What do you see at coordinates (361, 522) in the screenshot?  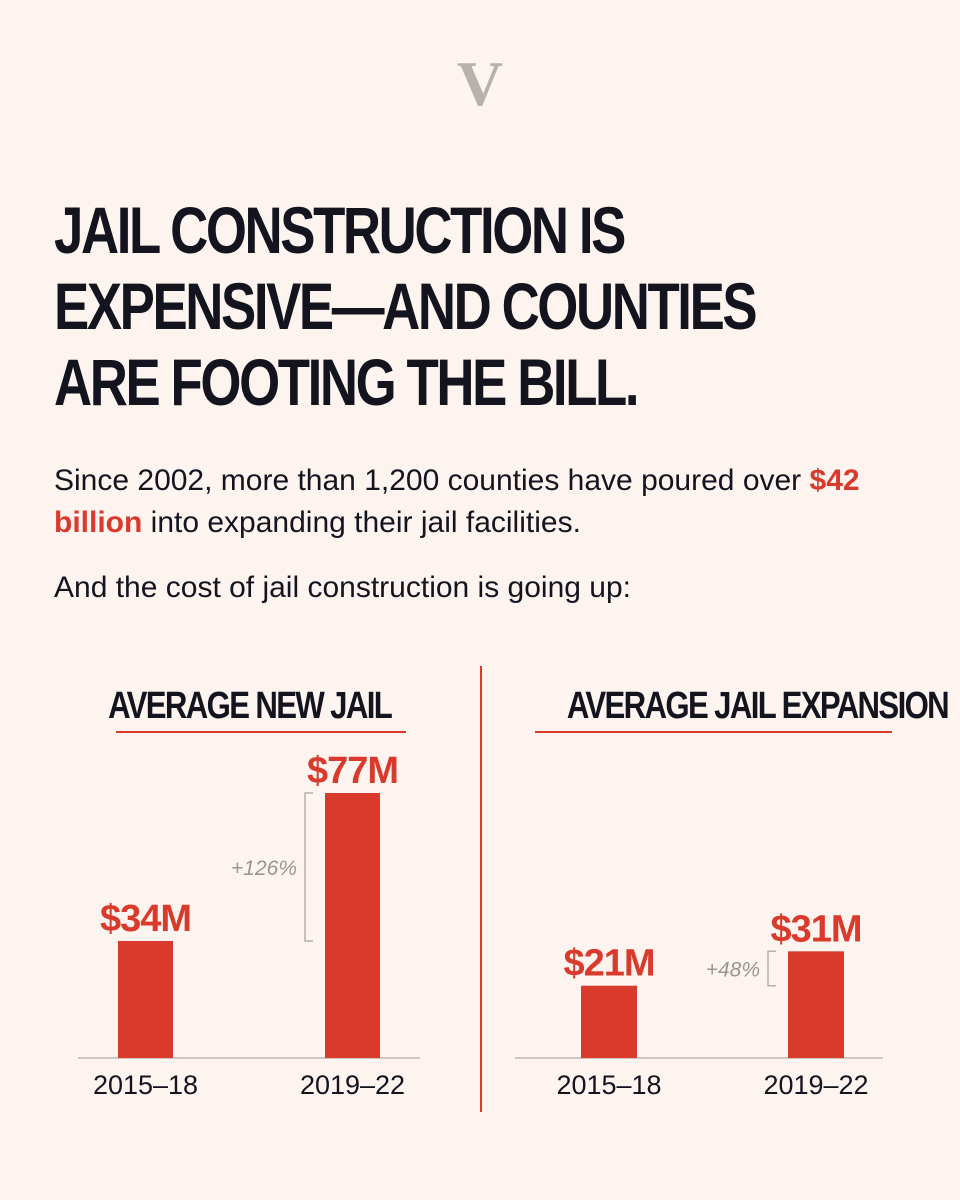 I see `intro-text-after: into expanding their jail facilities.` at bounding box center [361, 522].